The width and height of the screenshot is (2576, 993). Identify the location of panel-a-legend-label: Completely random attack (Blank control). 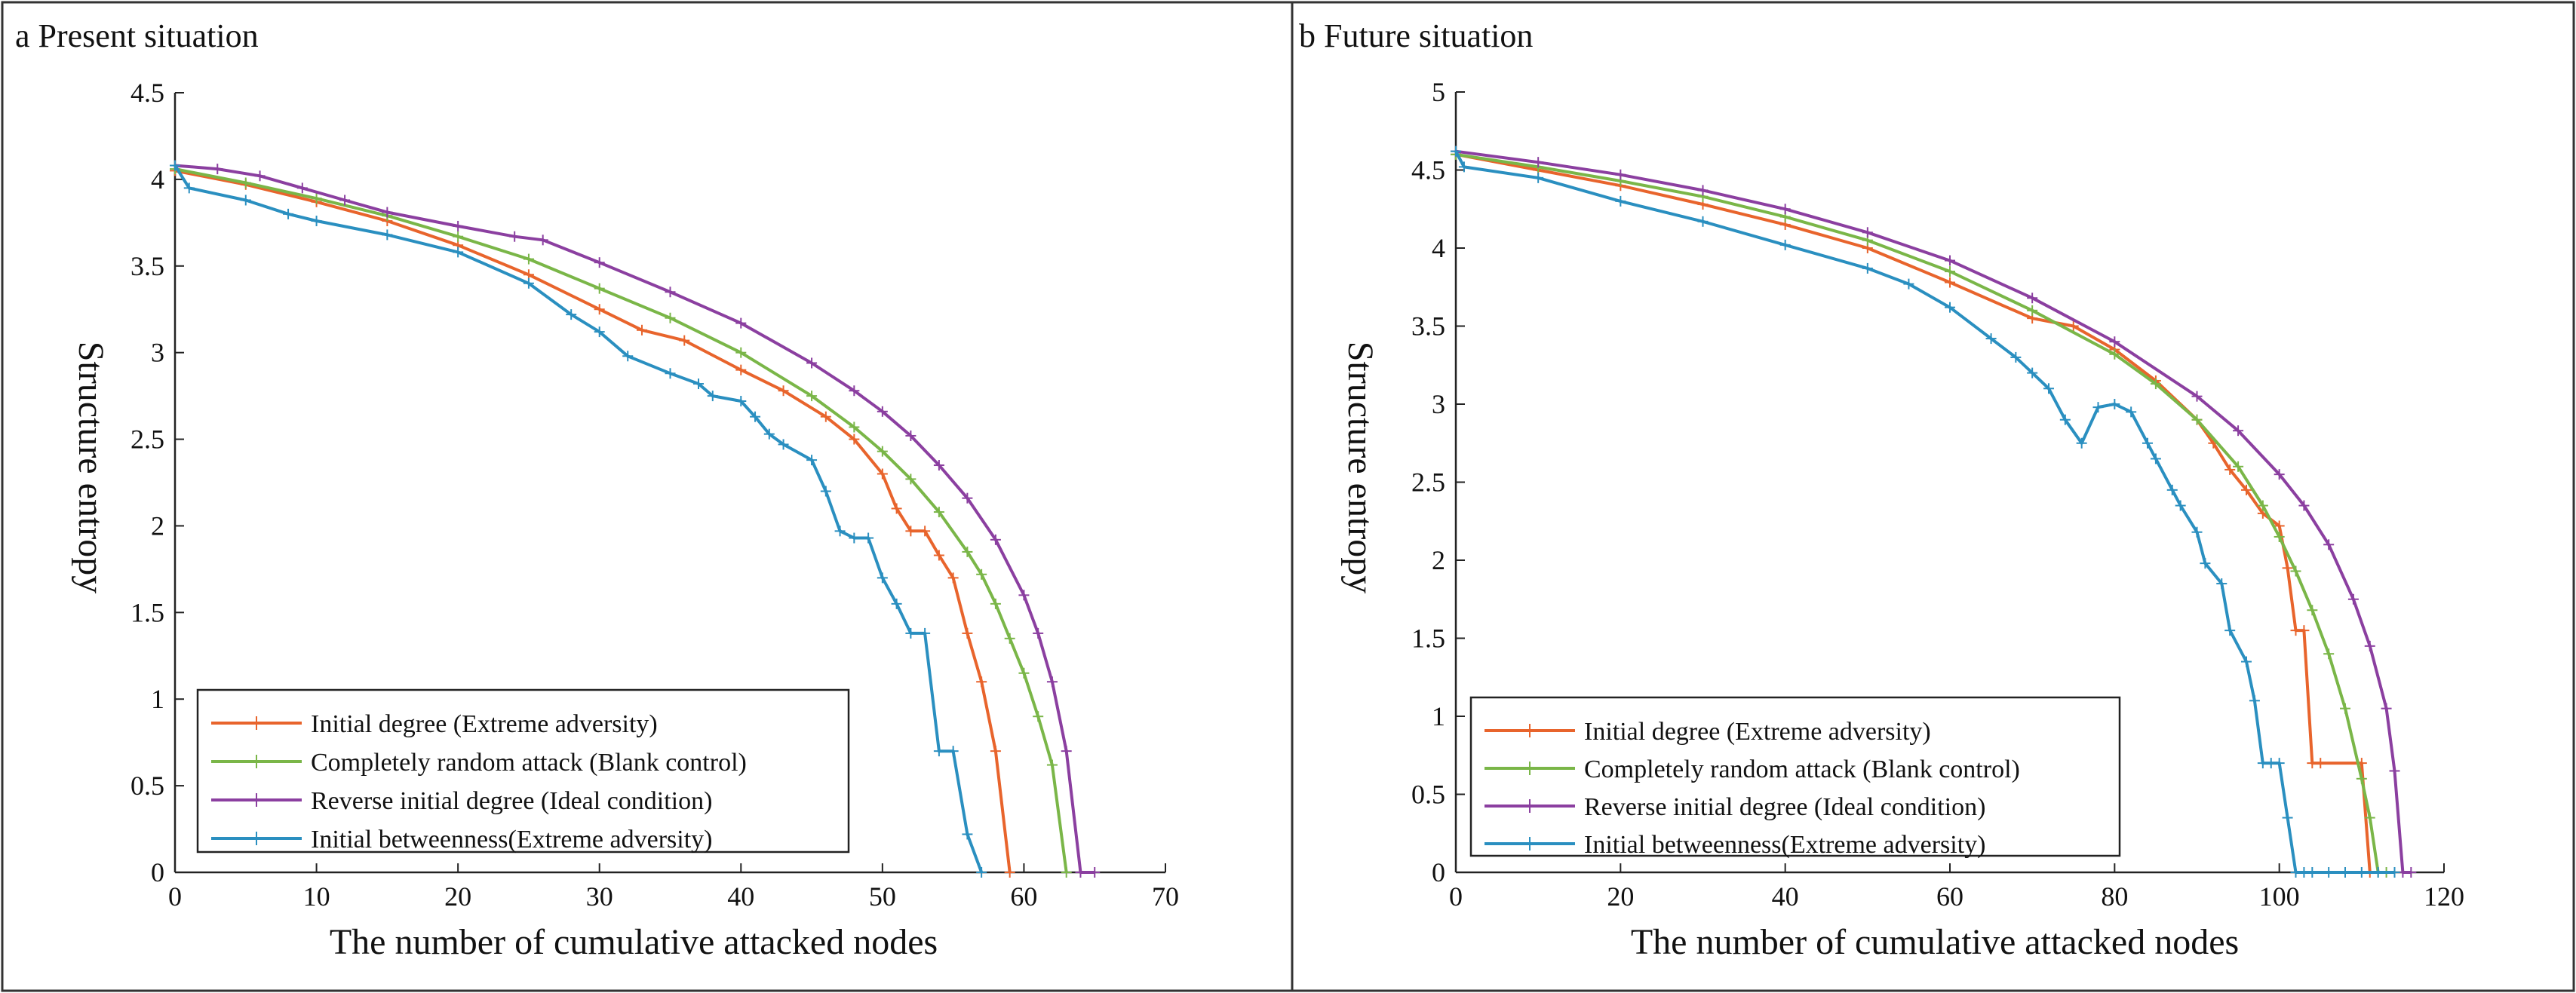
(529, 763).